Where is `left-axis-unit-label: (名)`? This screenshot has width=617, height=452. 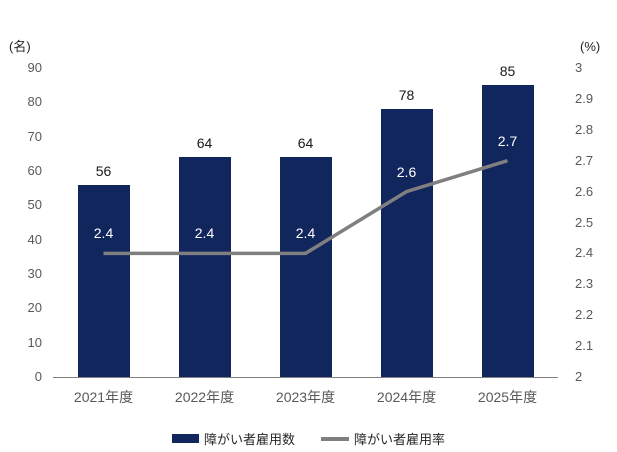 left-axis-unit-label: (名) is located at coordinates (20, 46).